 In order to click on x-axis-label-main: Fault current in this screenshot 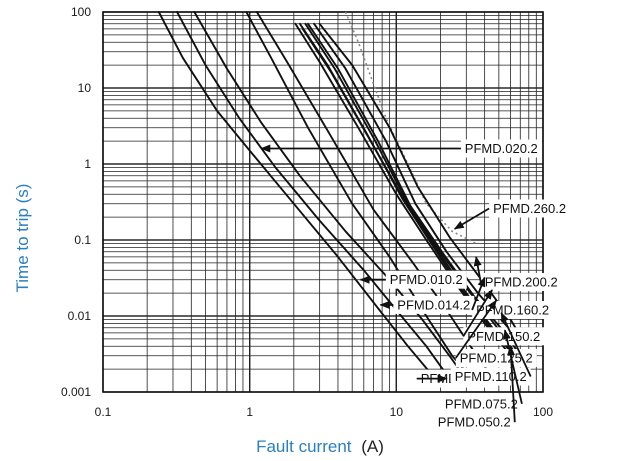, I will do `click(304, 446)`.